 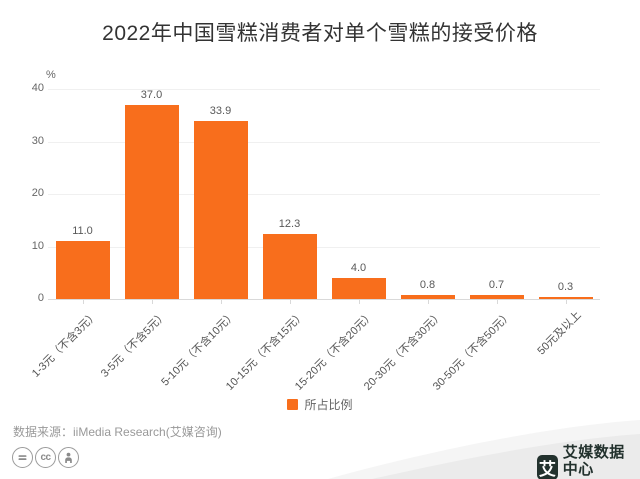 I want to click on bar-value-label: 0.7, so click(x=496, y=285).